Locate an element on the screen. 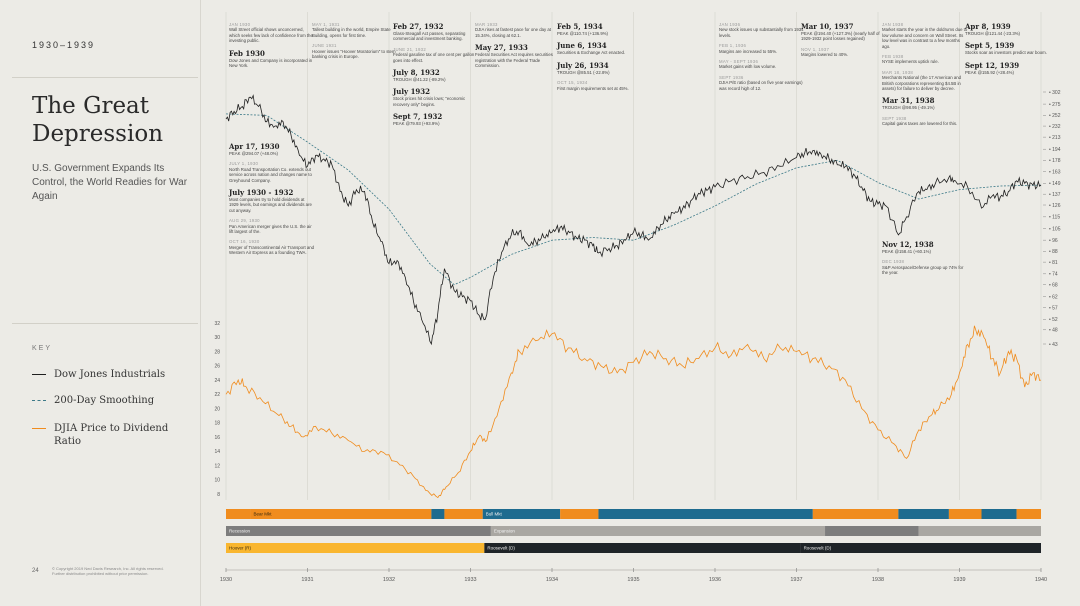 The height and width of the screenshot is (606, 1080). annotation-date: July 1932 is located at coordinates (412, 92).